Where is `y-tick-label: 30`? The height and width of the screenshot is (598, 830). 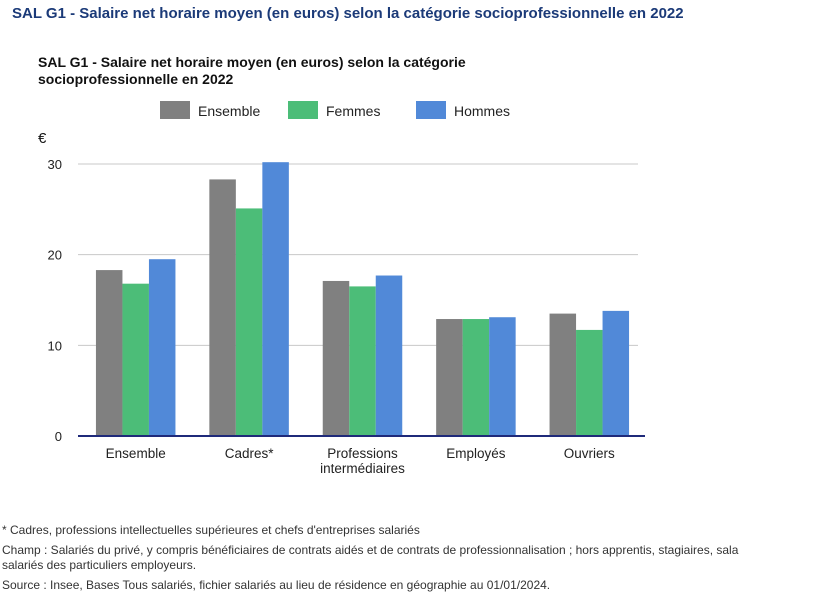
y-tick-label: 30 is located at coordinates (55, 164).